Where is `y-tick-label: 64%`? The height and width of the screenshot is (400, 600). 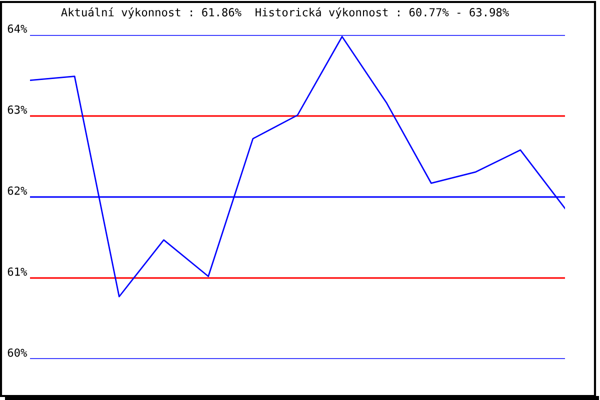
y-tick-label: 64% is located at coordinates (18, 28).